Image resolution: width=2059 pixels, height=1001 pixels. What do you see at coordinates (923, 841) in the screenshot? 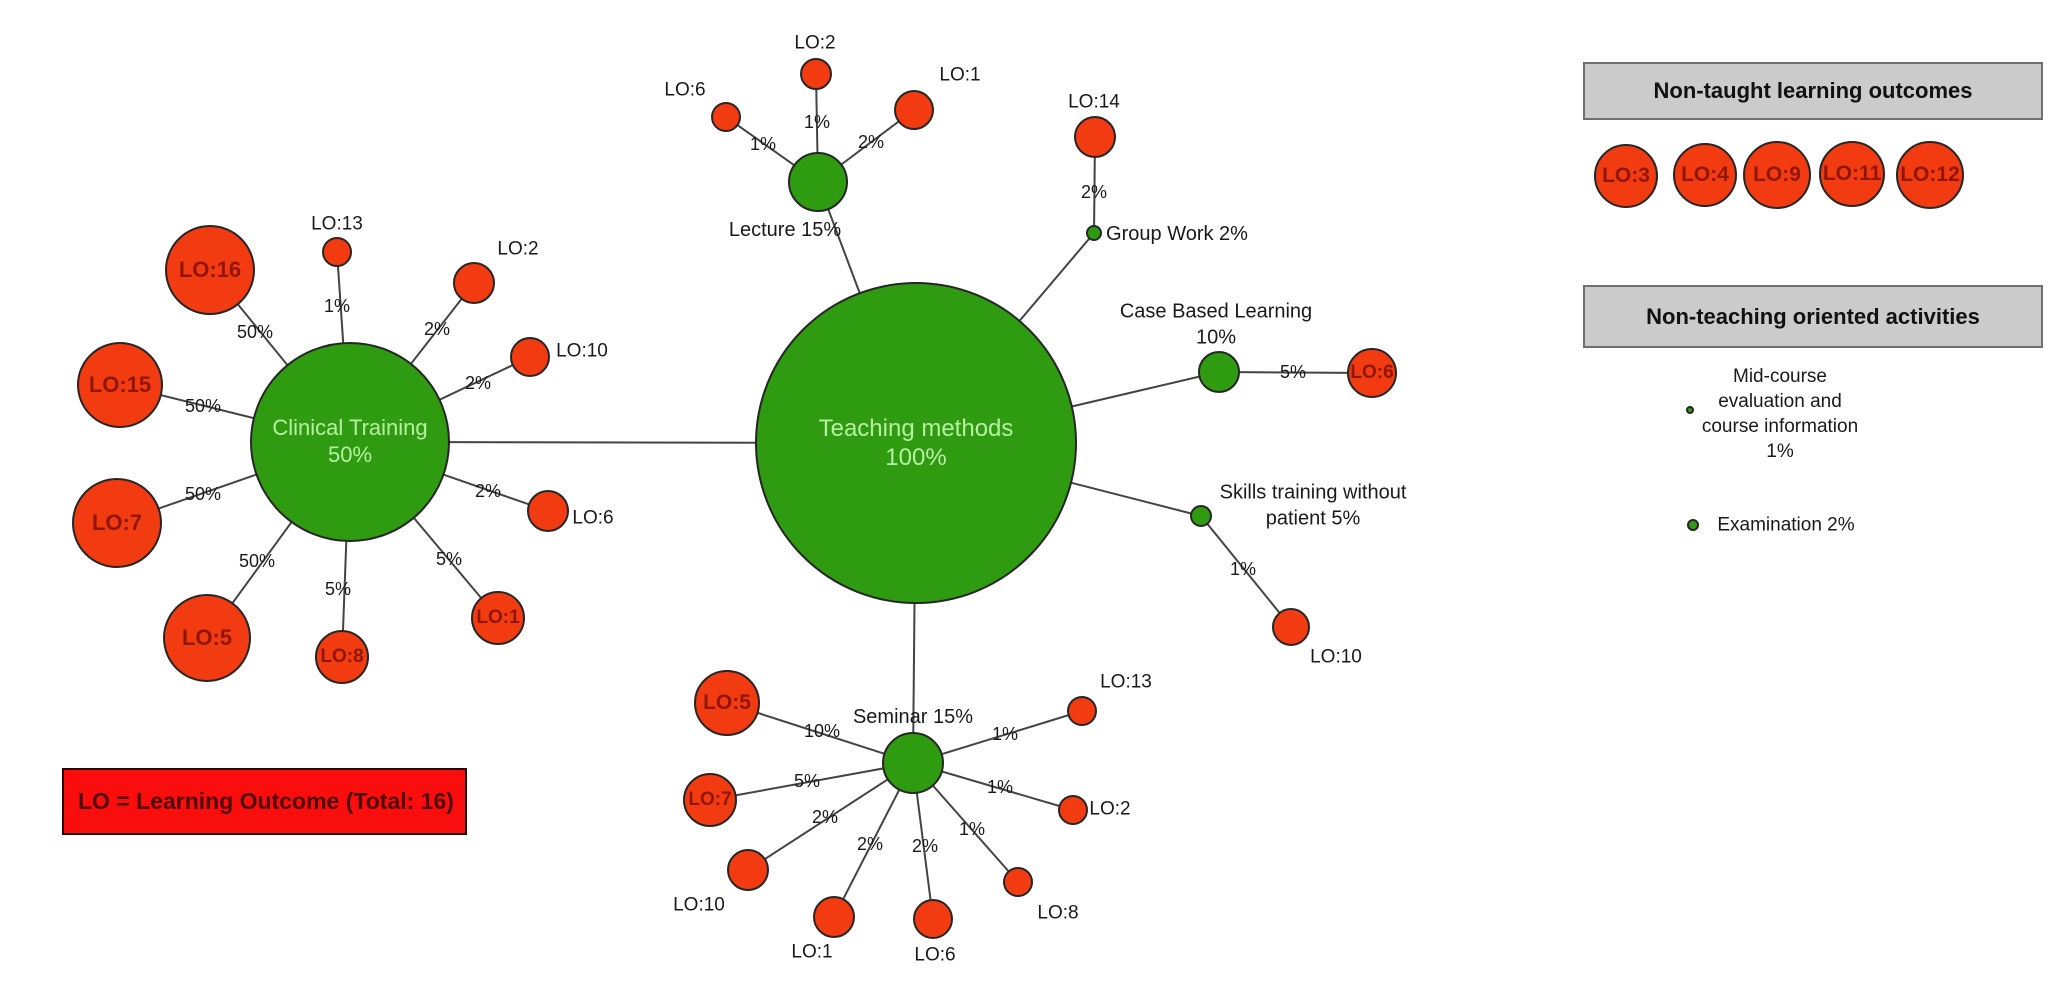
I see `edge-seminar-se-lo6` at bounding box center [923, 841].